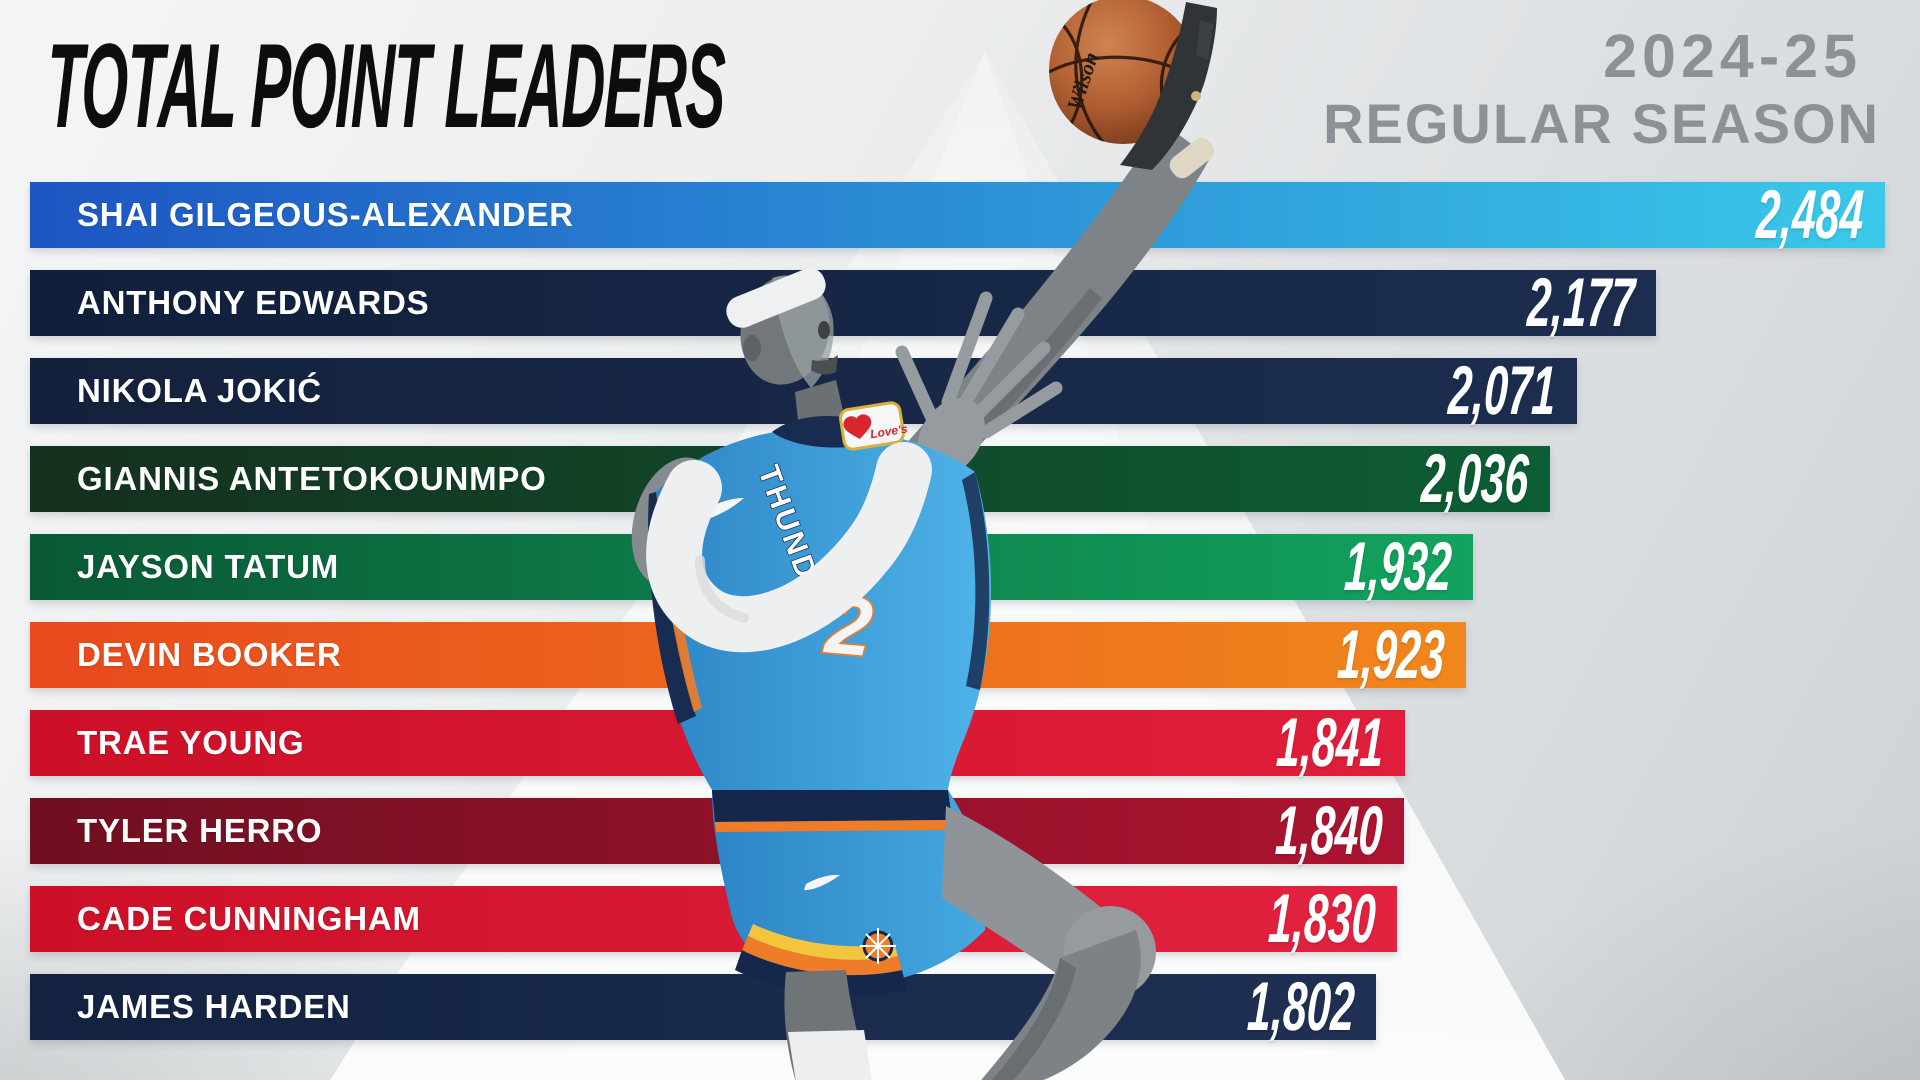 Image resolution: width=1920 pixels, height=1080 pixels. What do you see at coordinates (312, 478) in the screenshot?
I see `player-name-label: GIANNIS ANTETOKOUNMPO` at bounding box center [312, 478].